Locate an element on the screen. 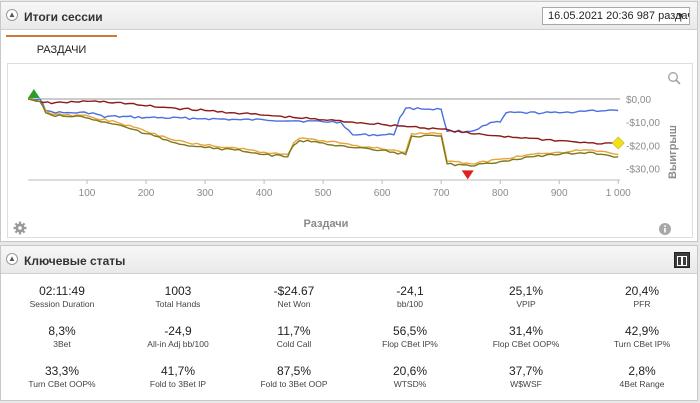  zoom-icon is located at coordinates (674, 78).